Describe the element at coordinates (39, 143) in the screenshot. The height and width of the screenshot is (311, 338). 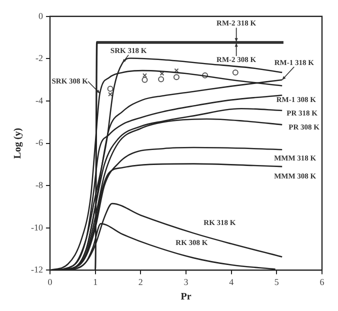
I see `y-tick-label: -6` at that location.